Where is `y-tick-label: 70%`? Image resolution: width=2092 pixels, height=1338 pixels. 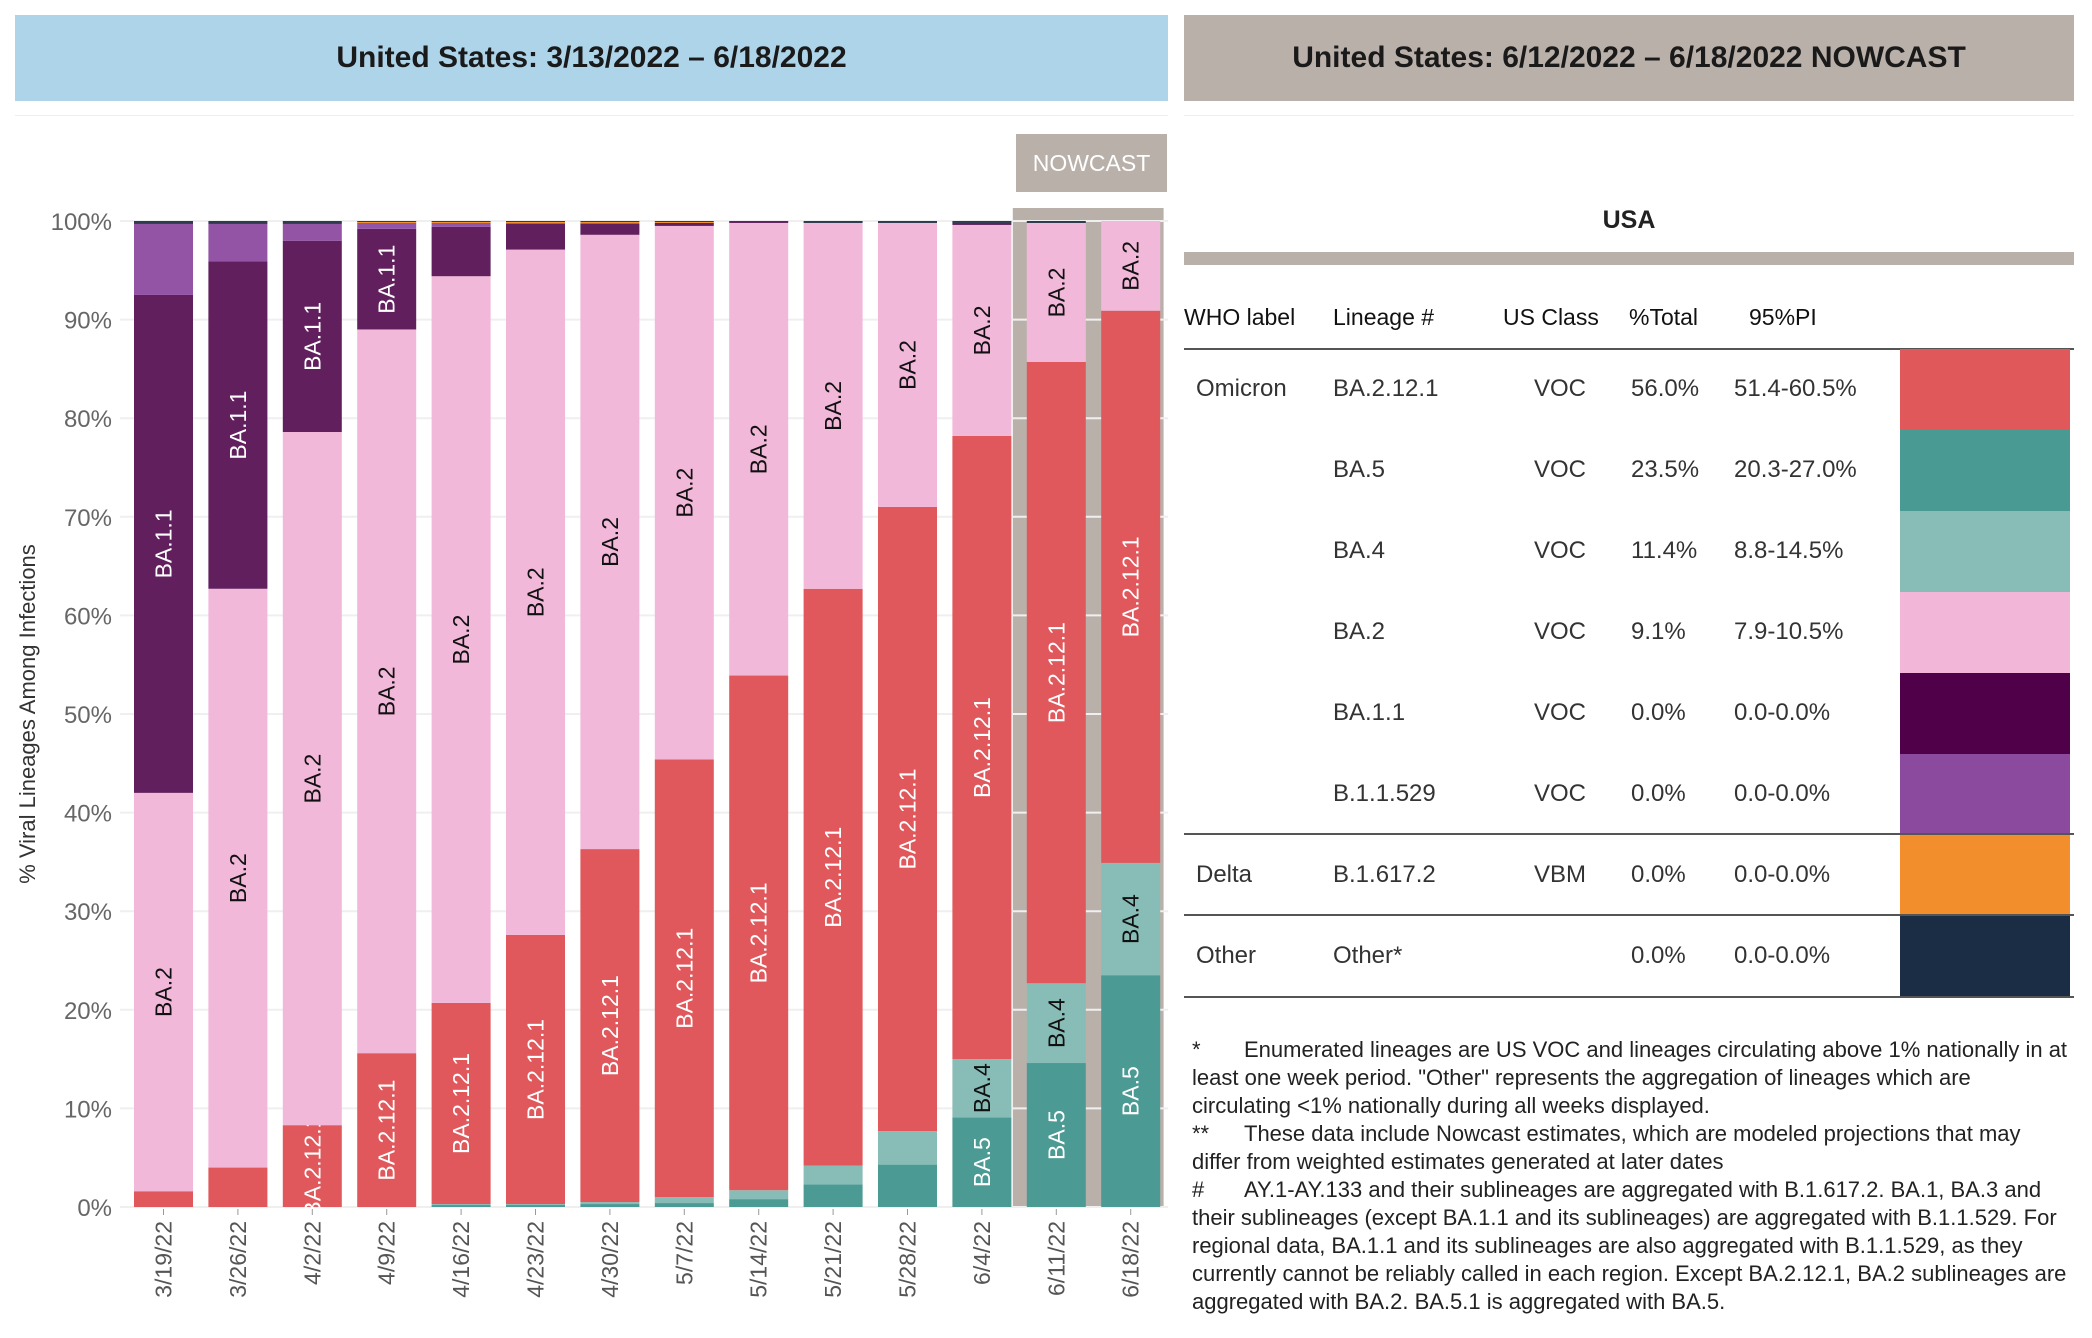 y-tick-label: 70% is located at coordinates (88, 518).